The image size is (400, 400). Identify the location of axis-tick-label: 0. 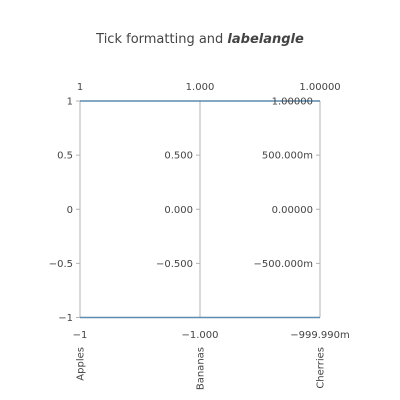
(70, 210).